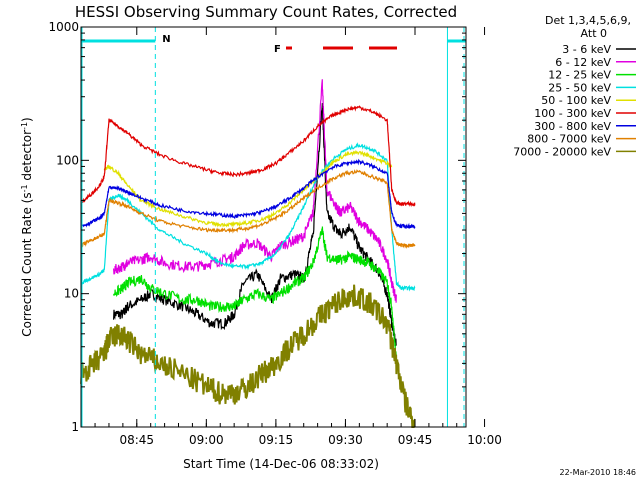 The height and width of the screenshot is (480, 640). Describe the element at coordinates (576, 100) in the screenshot. I see `legend-label: 50 - 100 keV` at that location.